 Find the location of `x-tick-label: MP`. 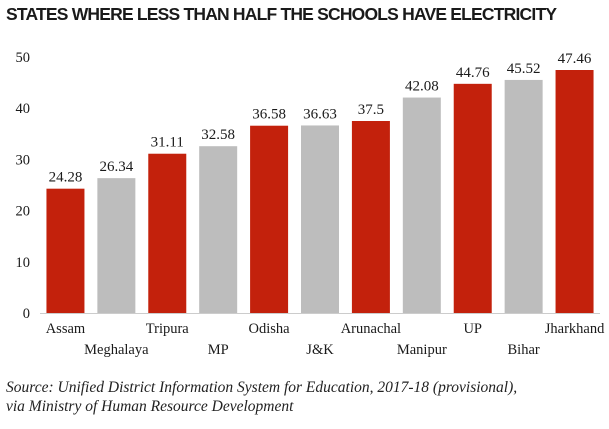

x-tick-label: MP is located at coordinates (218, 350).